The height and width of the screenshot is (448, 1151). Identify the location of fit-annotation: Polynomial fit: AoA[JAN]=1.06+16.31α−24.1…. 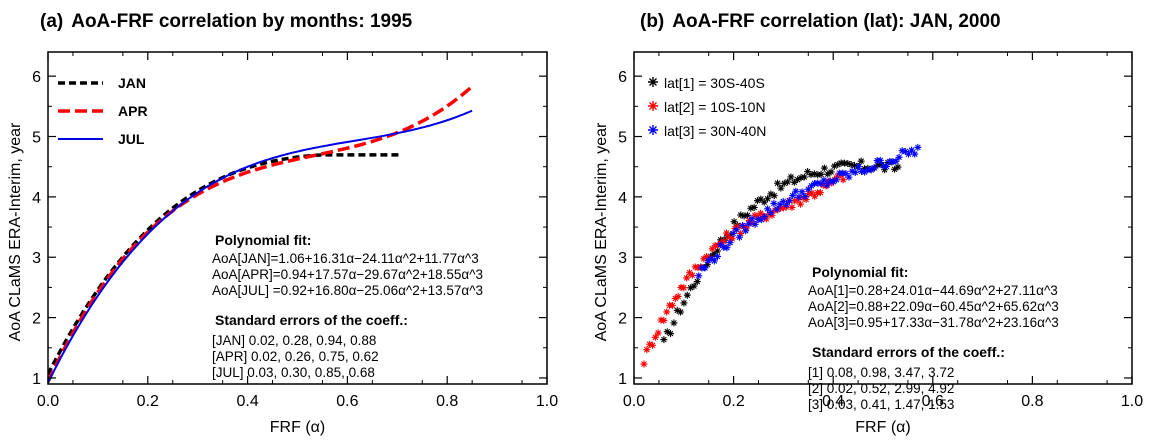
(347, 306).